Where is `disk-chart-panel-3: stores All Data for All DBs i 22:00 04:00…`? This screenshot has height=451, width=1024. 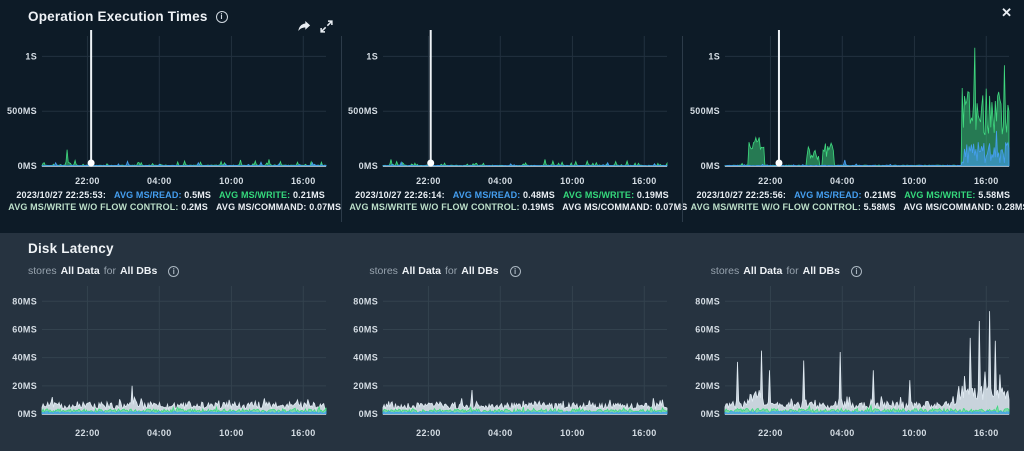 disk-chart-panel-3: stores All Data for All DBs i 22:00 04:00… is located at coordinates (853, 351).